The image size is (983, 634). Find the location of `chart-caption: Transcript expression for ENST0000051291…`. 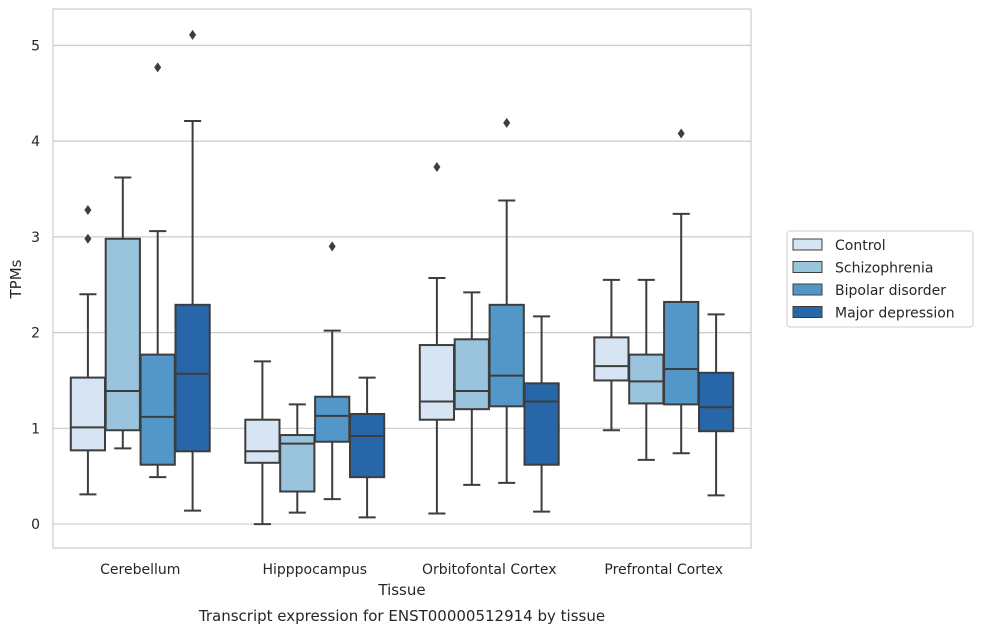

chart-caption: Transcript expression for ENST0000051291… is located at coordinates (401, 616).